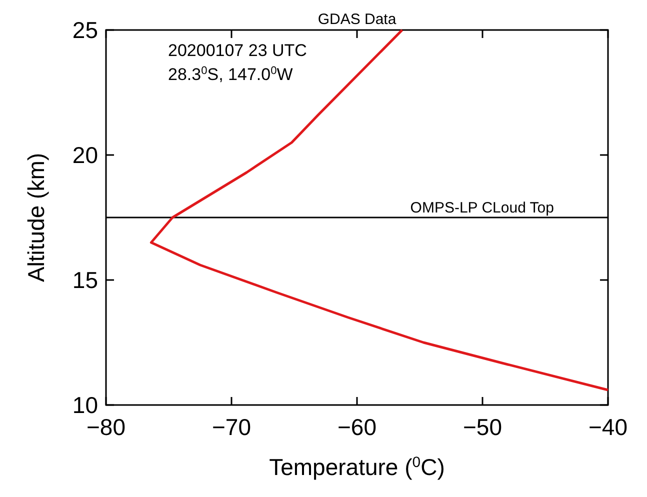 Image resolution: width=647 pixels, height=497 pixels. What do you see at coordinates (85, 280) in the screenshot?
I see `y-tick-label: 15` at bounding box center [85, 280].